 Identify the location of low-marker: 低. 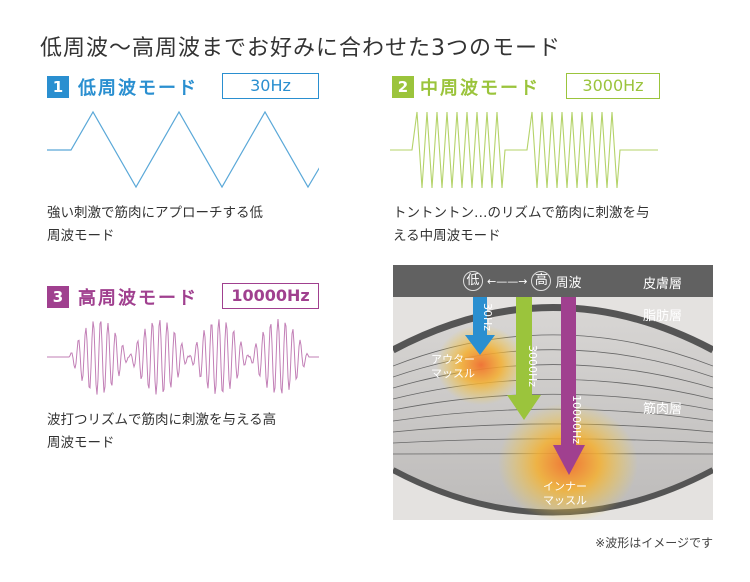
(473, 281).